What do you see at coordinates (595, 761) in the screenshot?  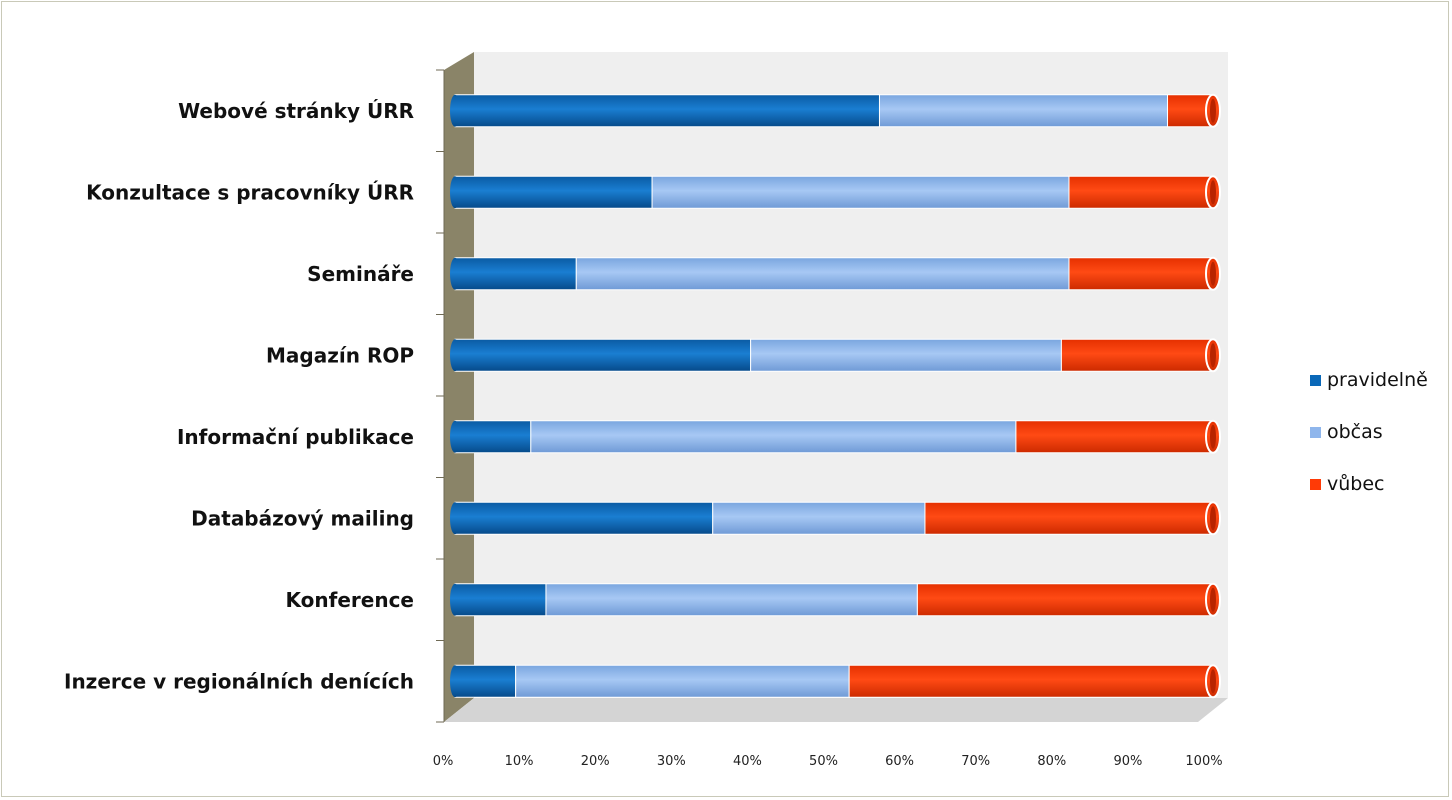 I see `x-tick-label: 20%` at bounding box center [595, 761].